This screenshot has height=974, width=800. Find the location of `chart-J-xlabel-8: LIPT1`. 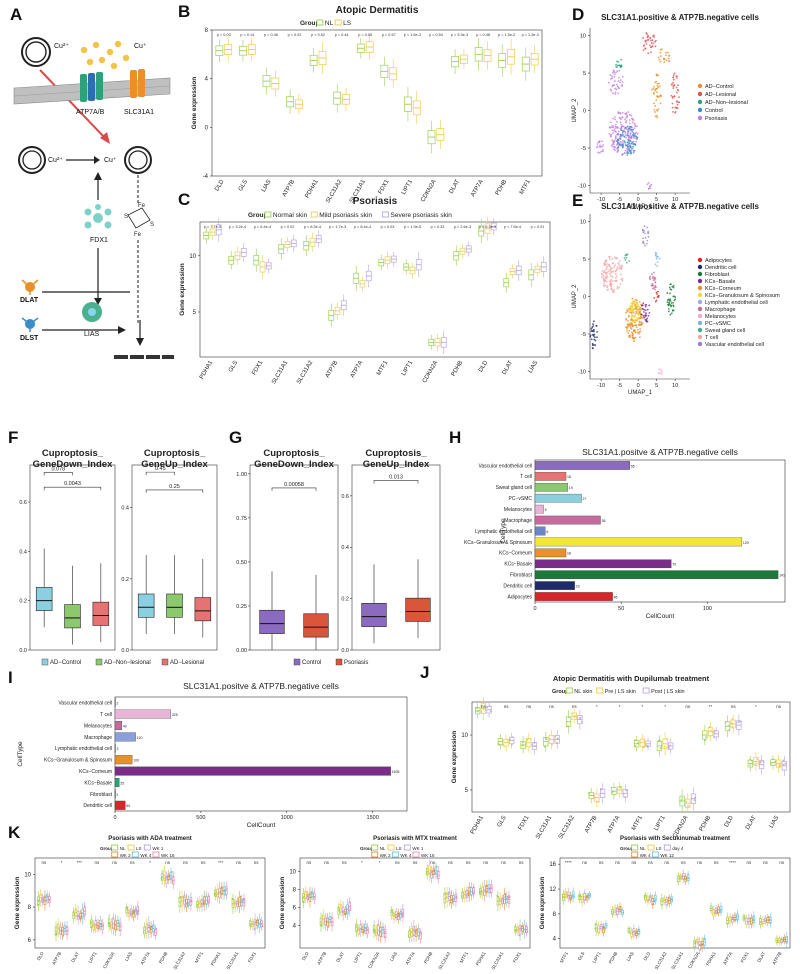

chart-J-xlabel-8: LIPT1 is located at coordinates (661, 822).